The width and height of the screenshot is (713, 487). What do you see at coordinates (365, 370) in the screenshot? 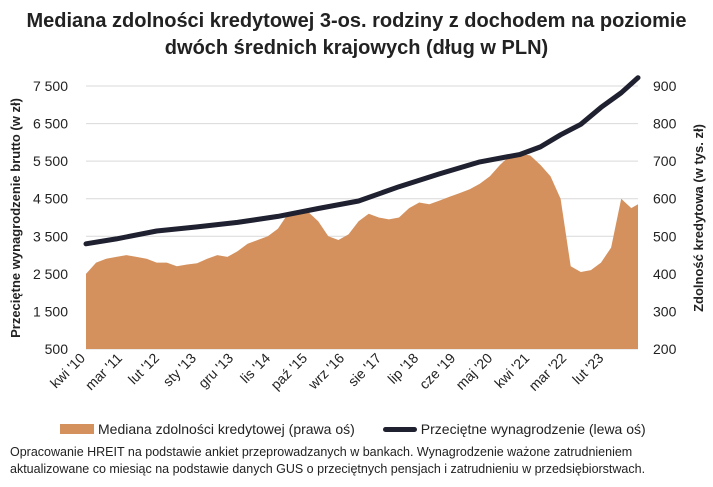
I see `x-tick-label: sie '17` at bounding box center [365, 370].